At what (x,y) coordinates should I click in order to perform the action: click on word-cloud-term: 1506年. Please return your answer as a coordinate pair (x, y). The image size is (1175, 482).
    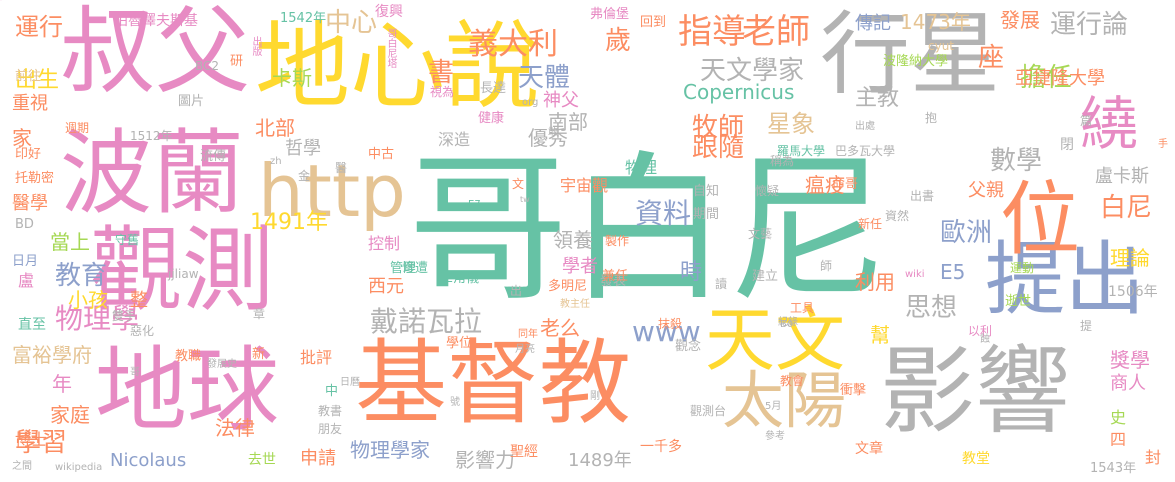
    Looking at the image, I should click on (1133, 292).